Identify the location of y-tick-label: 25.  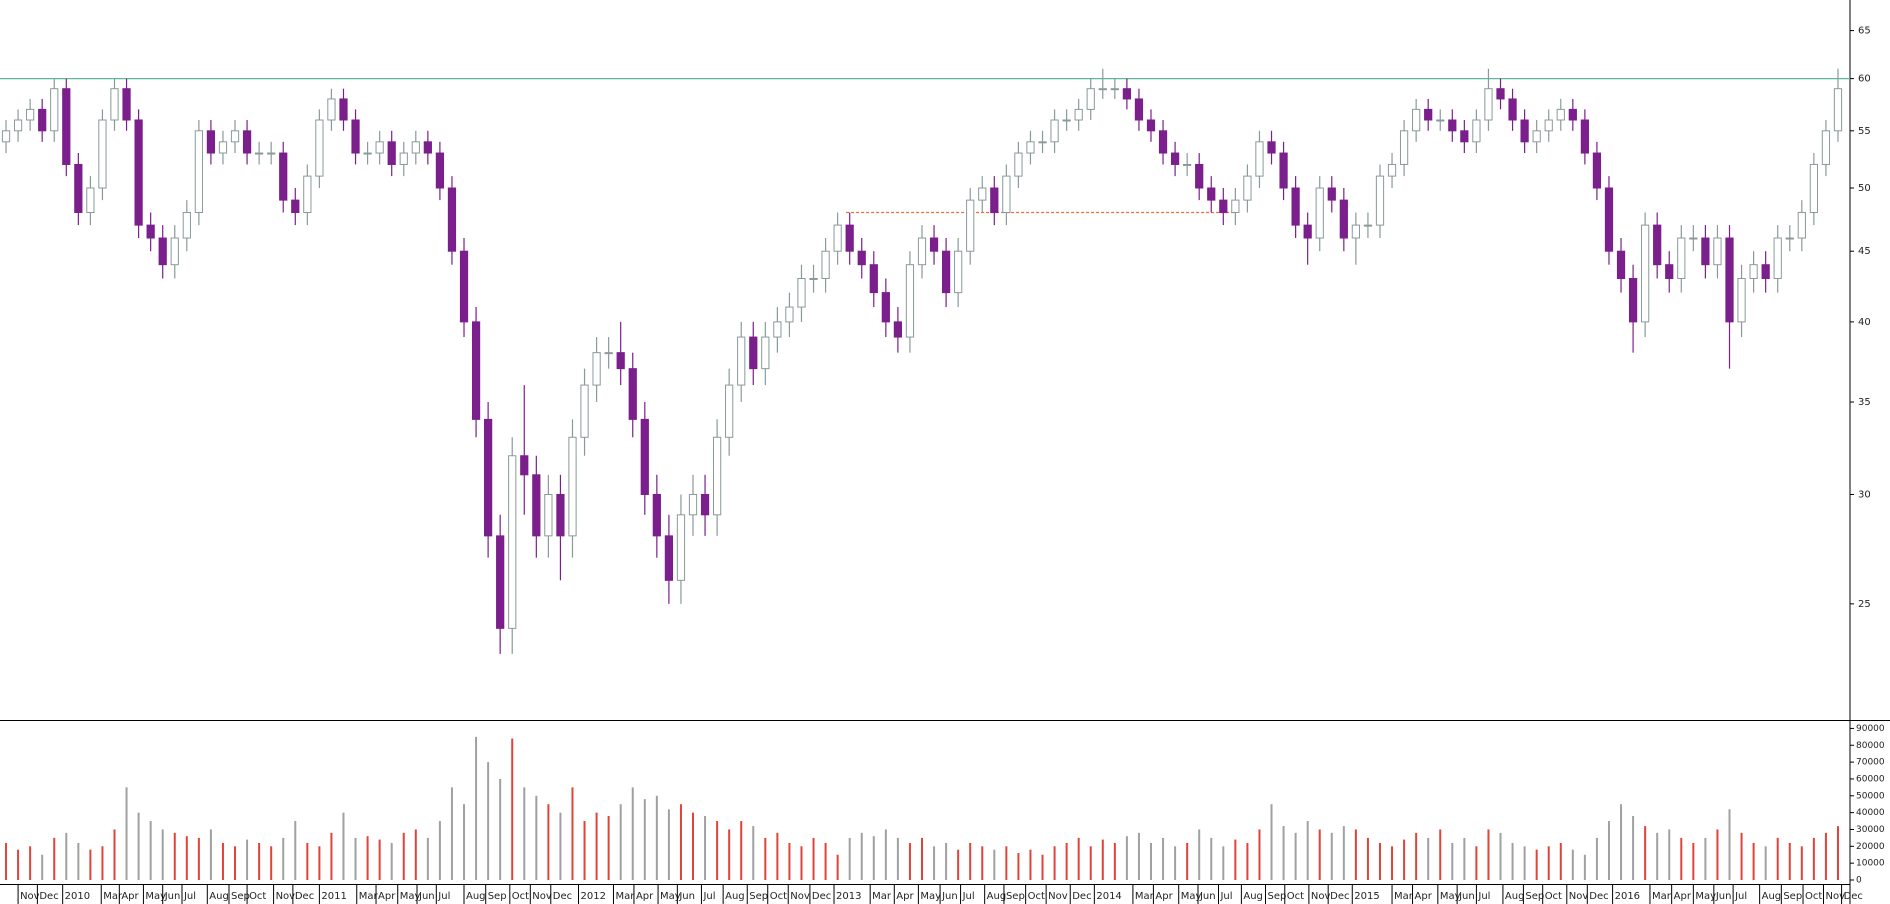
(1864, 604).